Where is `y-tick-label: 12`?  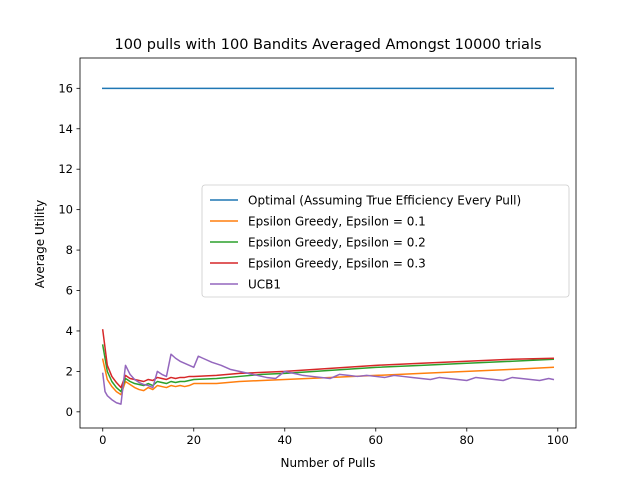
y-tick-label: 12 is located at coordinates (65, 169).